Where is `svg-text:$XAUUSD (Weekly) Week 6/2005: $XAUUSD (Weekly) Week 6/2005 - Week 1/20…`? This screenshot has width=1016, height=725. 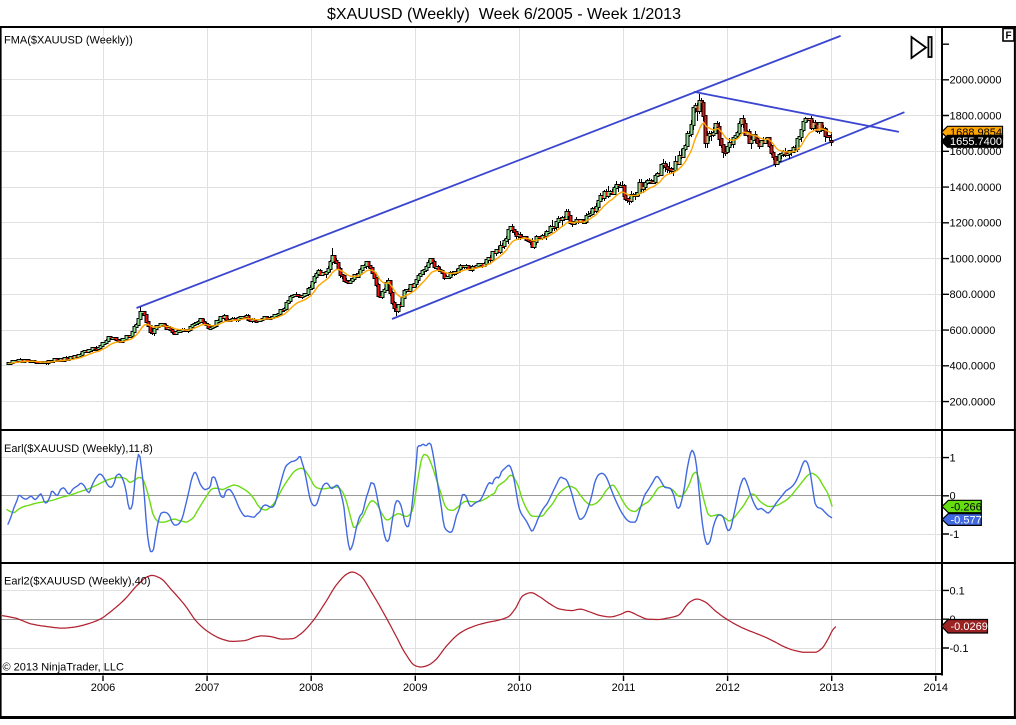 svg-text:$XAUUSD (Weekly) Week 6/2005: $XAUUSD (Weekly) Week 6/2005 - Week 1/20… is located at coordinates (504, 14).